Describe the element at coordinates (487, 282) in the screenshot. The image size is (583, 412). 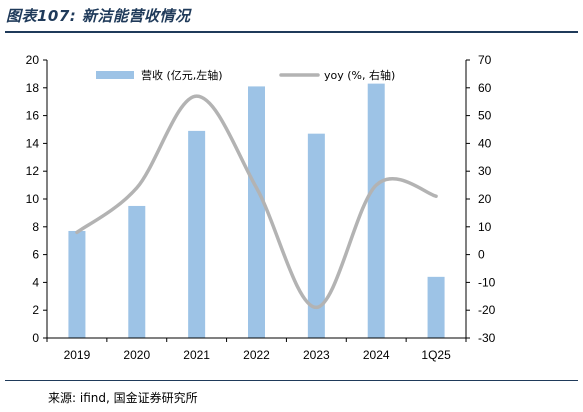
I see `right-tick-label: -10` at that location.